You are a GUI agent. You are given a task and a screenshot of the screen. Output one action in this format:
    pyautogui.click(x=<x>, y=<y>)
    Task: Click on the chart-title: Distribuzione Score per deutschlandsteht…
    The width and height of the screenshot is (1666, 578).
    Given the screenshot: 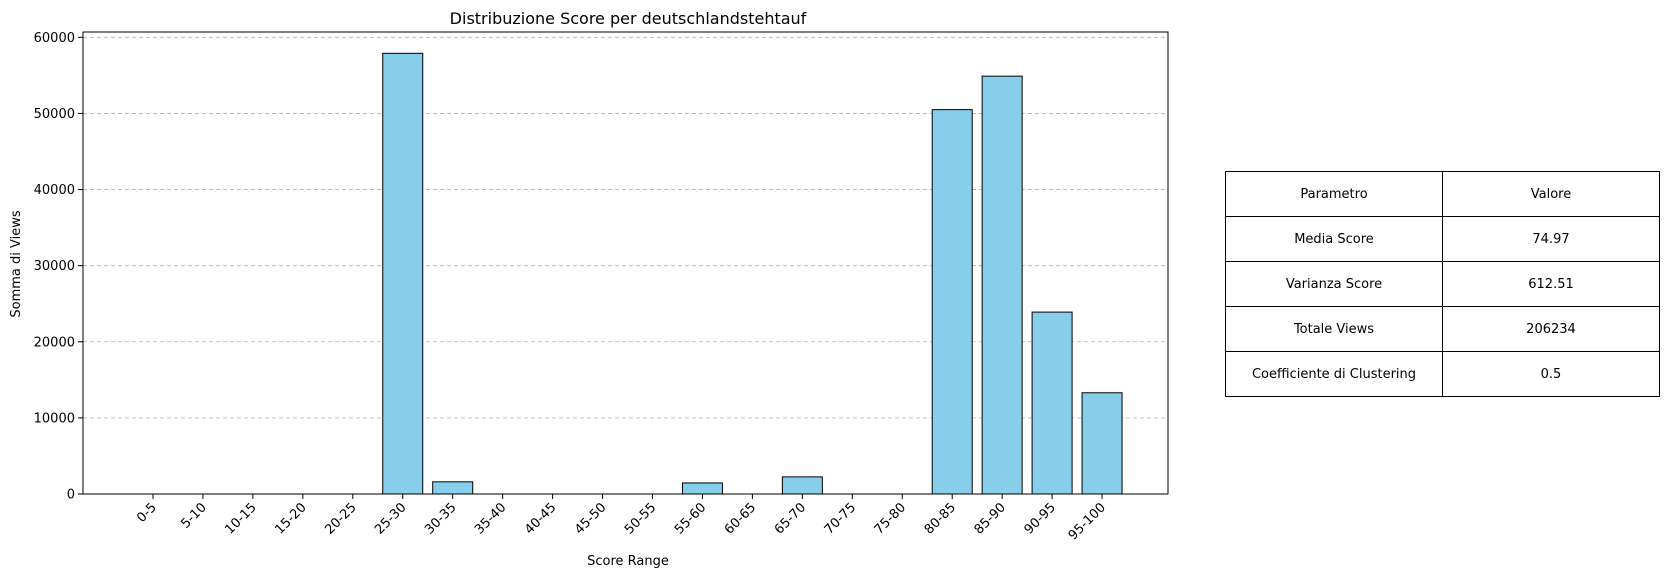 What is the action you would take?
    pyautogui.click(x=628, y=18)
    